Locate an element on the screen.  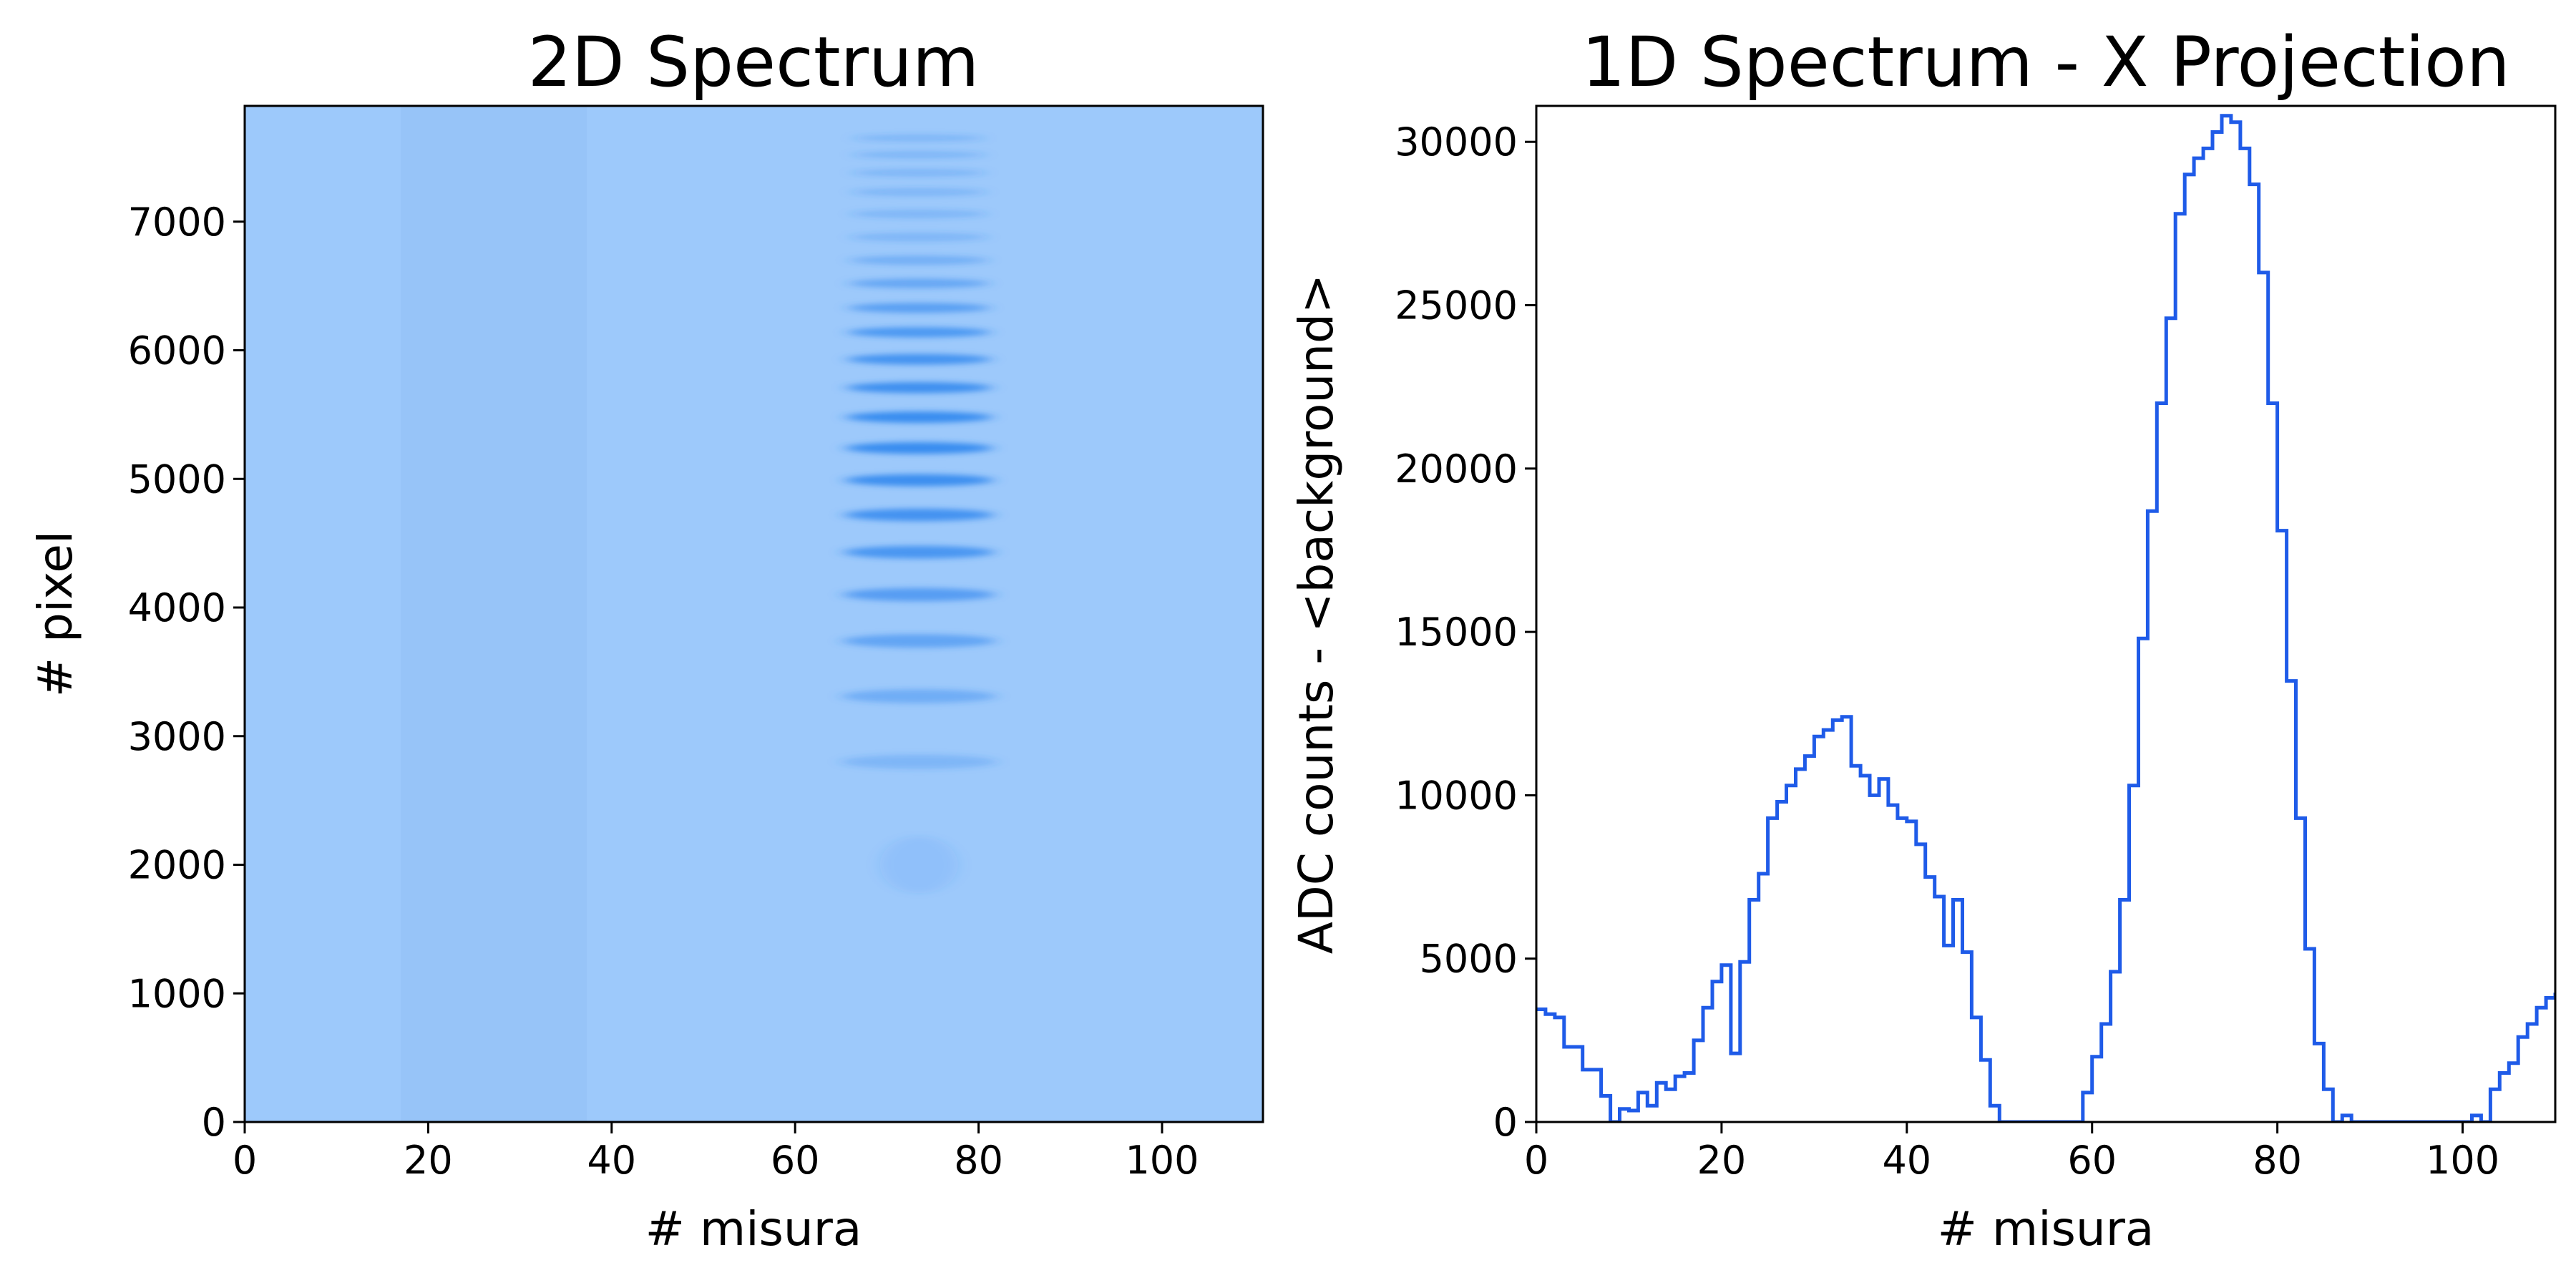
heatmap-x-tick-label: 80 is located at coordinates (978, 1160).